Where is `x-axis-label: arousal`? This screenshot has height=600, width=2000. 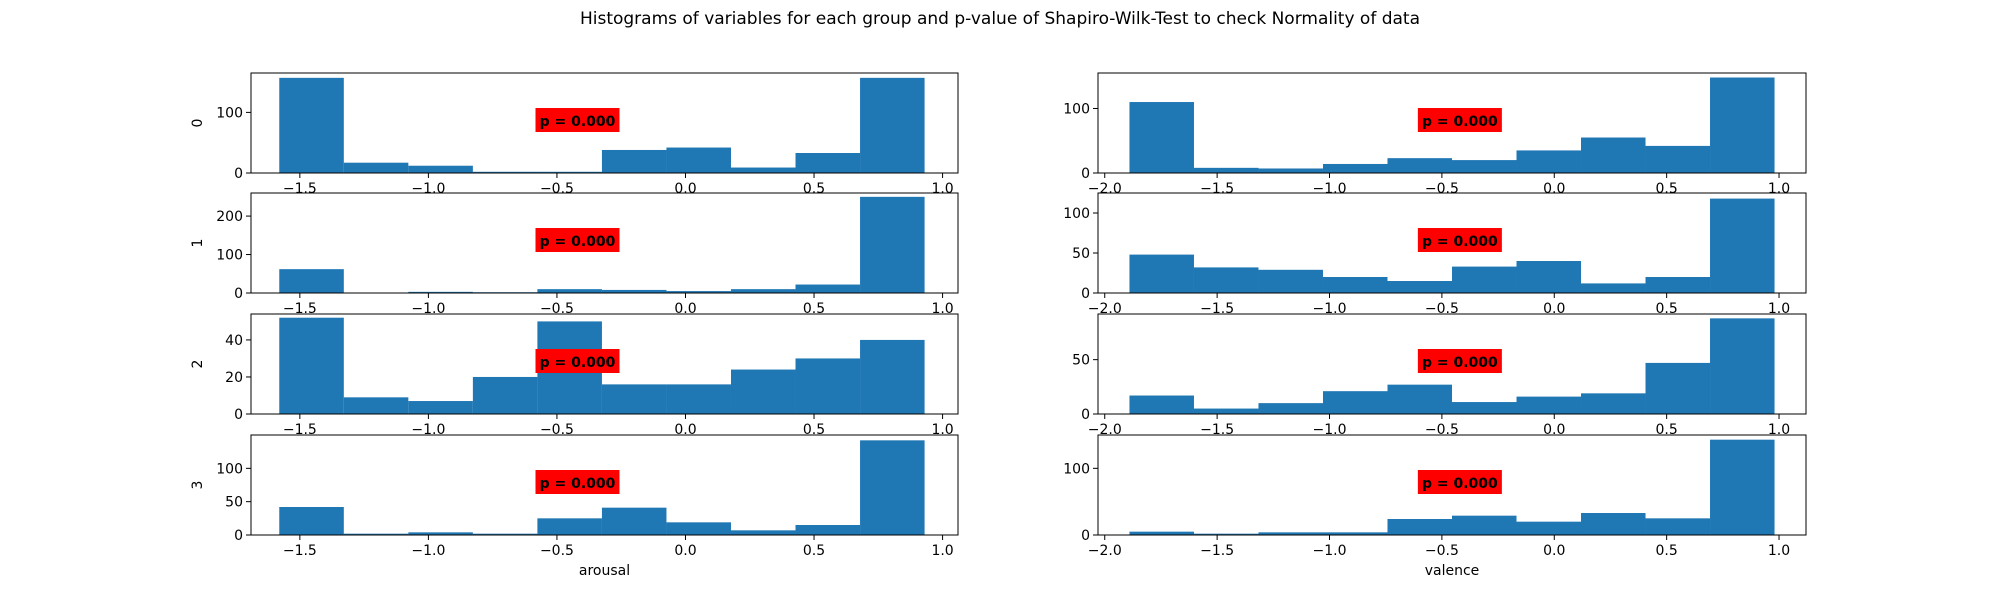
x-axis-label: arousal is located at coordinates (604, 571).